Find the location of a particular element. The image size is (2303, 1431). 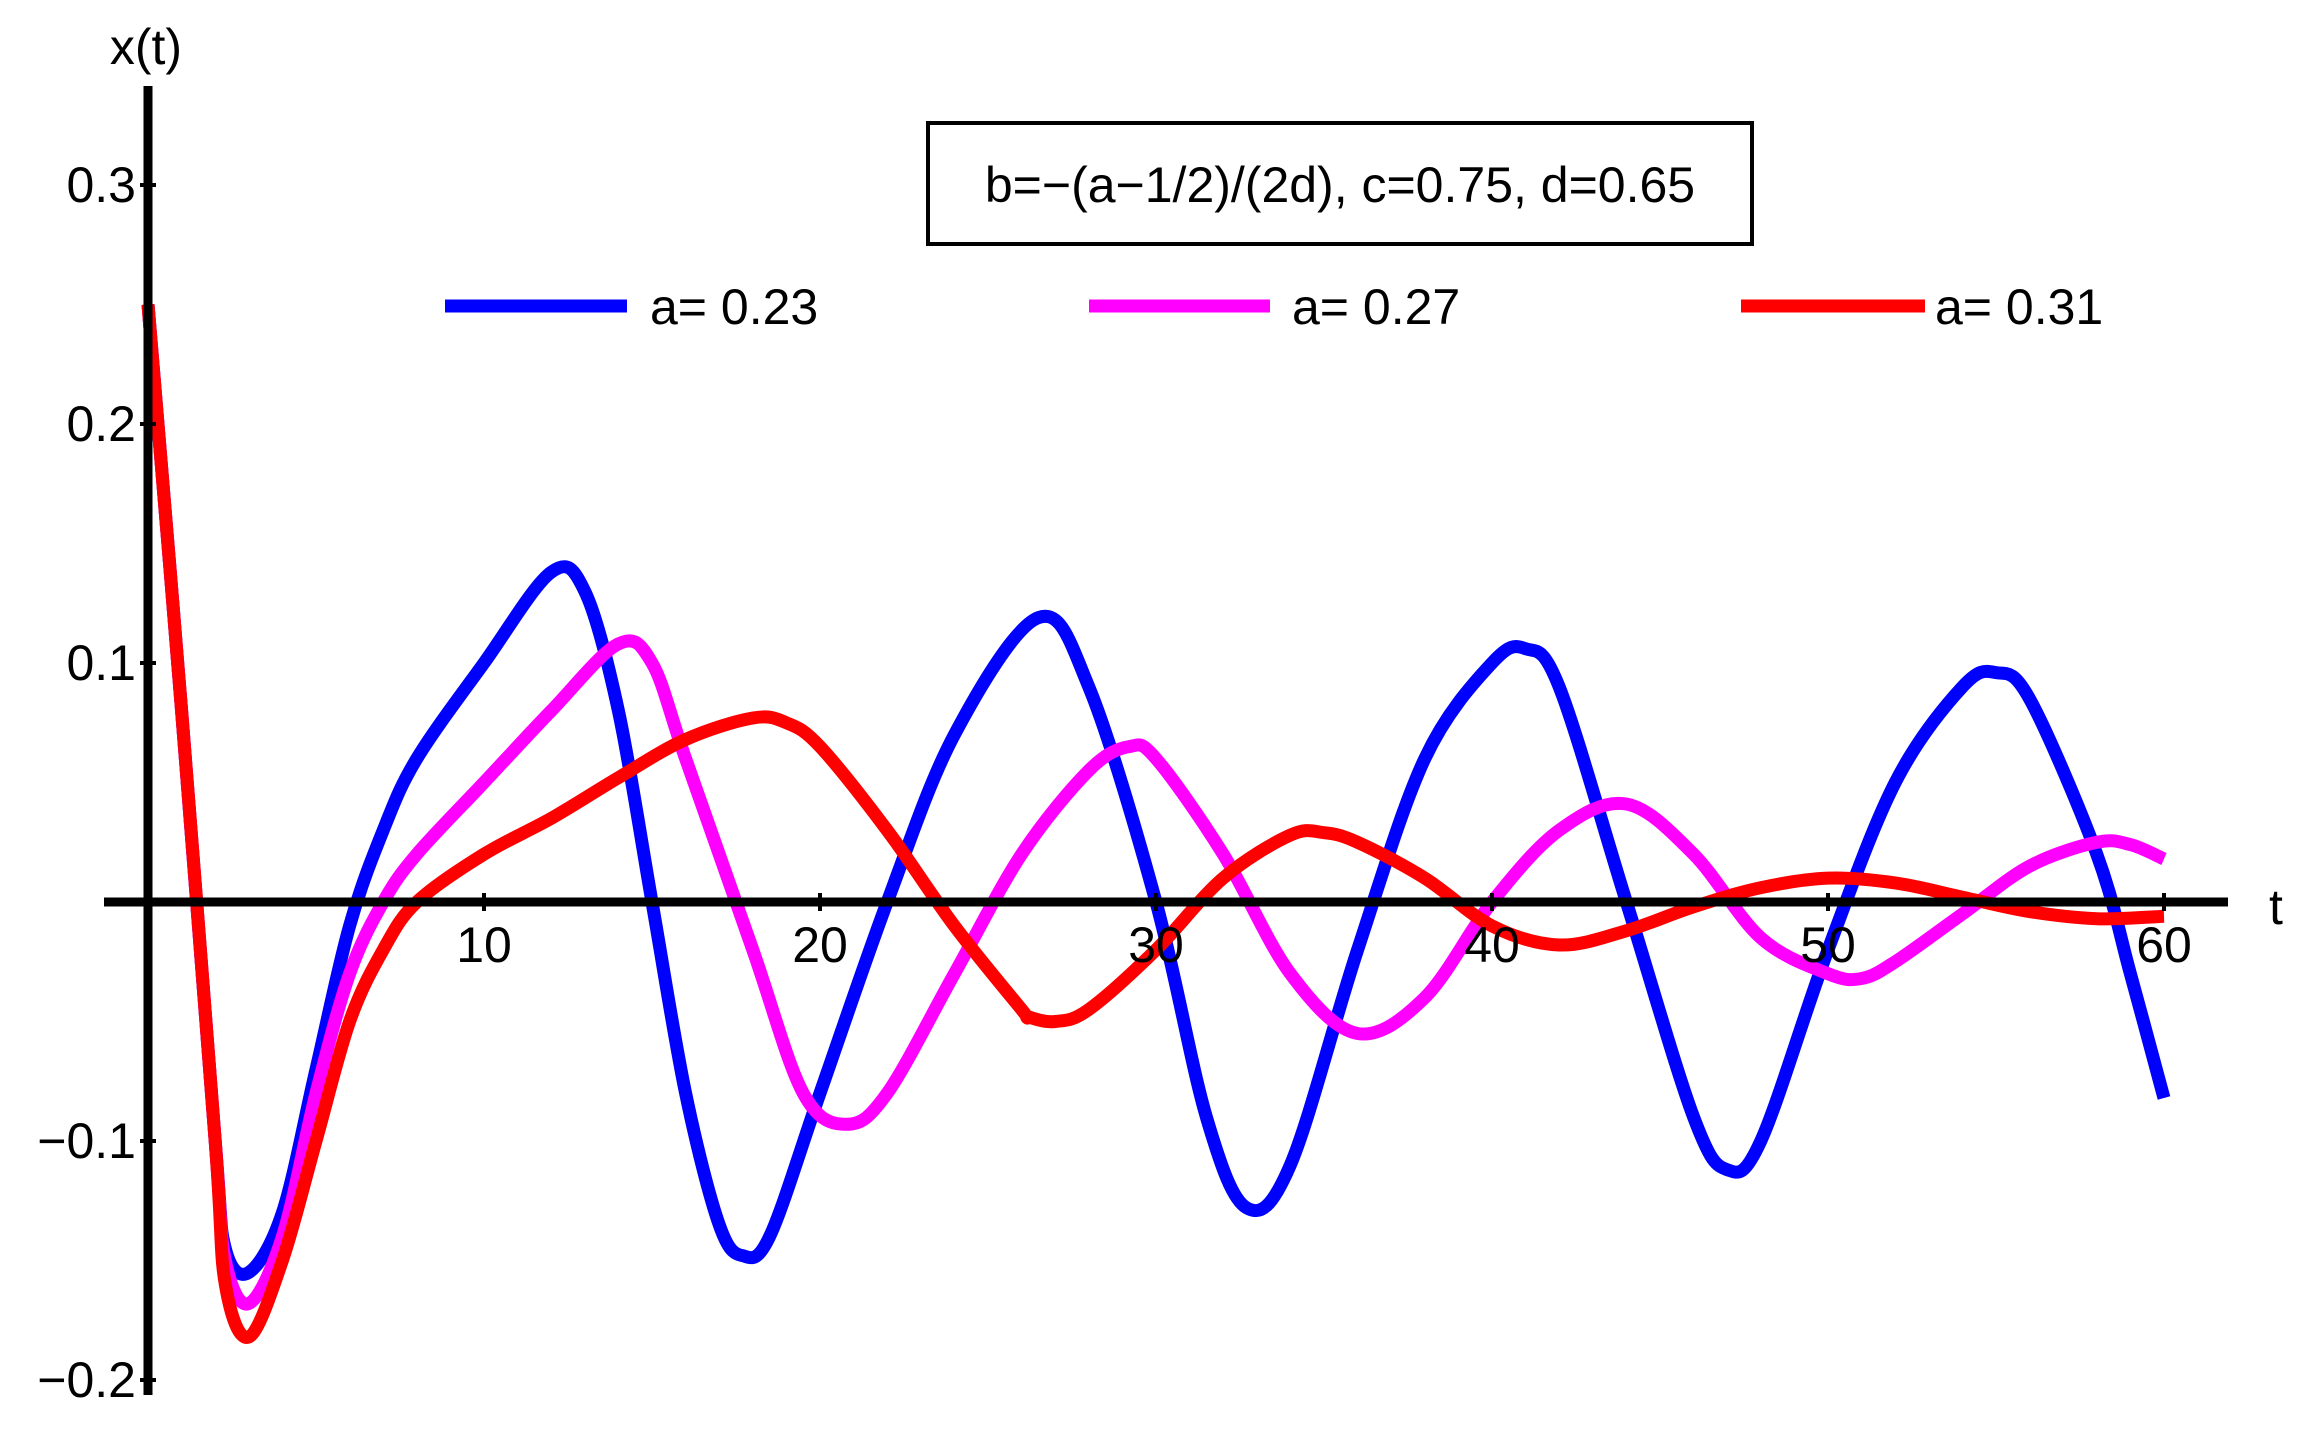

x-tick-label: 50 is located at coordinates (1828, 945).